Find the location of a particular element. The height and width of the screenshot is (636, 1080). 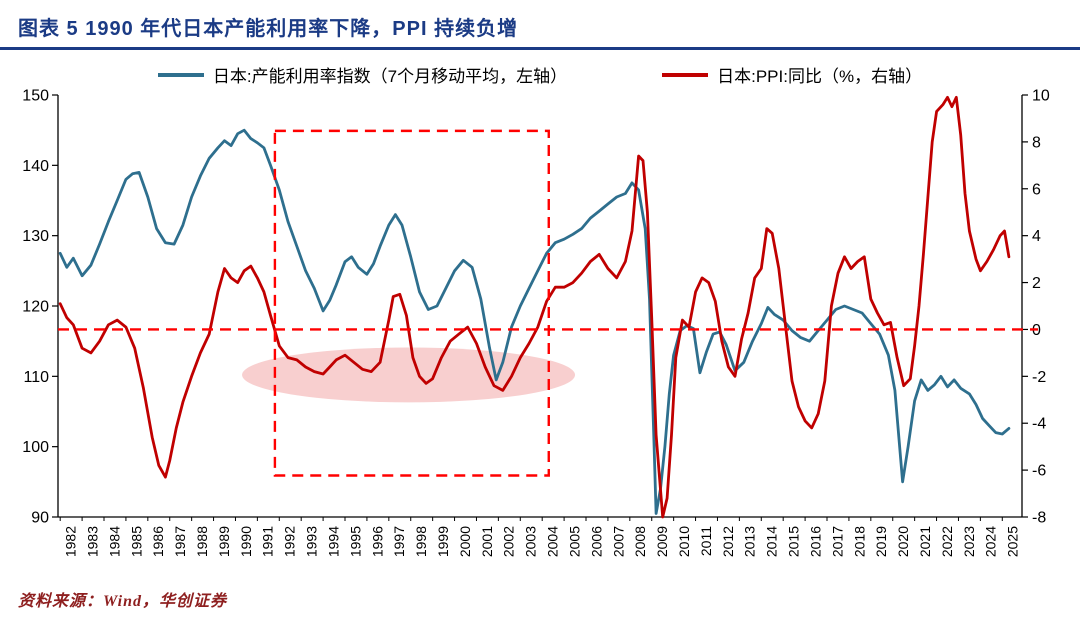

x-tick-label: 2005 is located at coordinates (574, 541).